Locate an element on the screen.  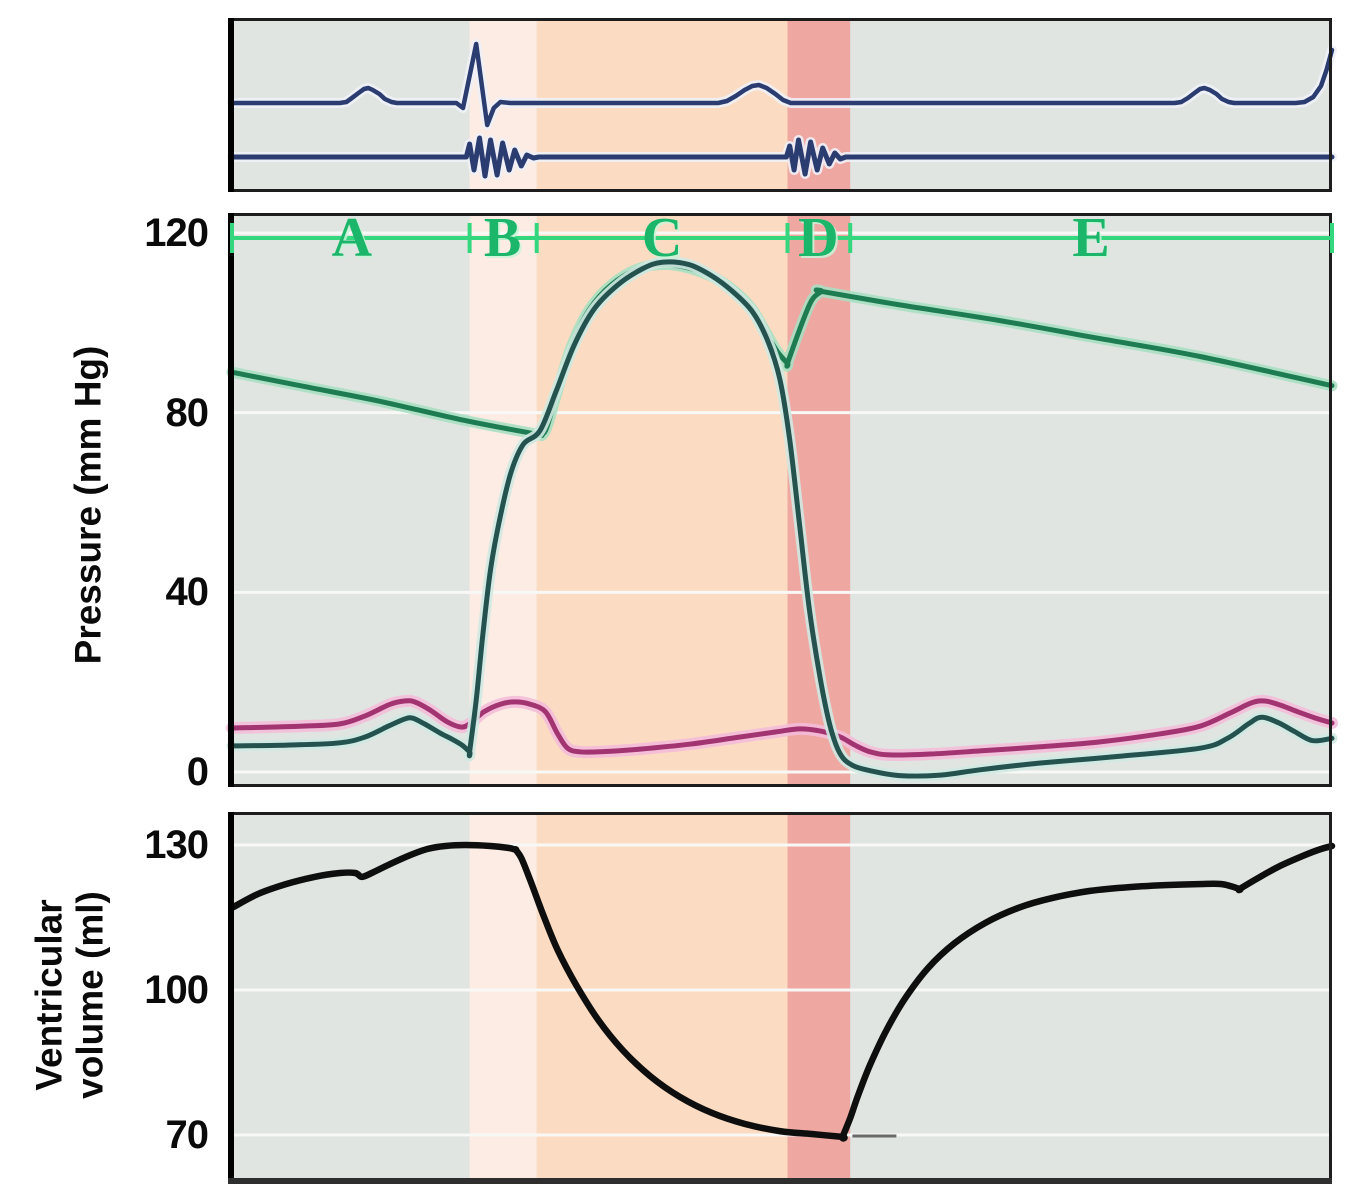
ecg-curve is located at coordinates (782, 84).